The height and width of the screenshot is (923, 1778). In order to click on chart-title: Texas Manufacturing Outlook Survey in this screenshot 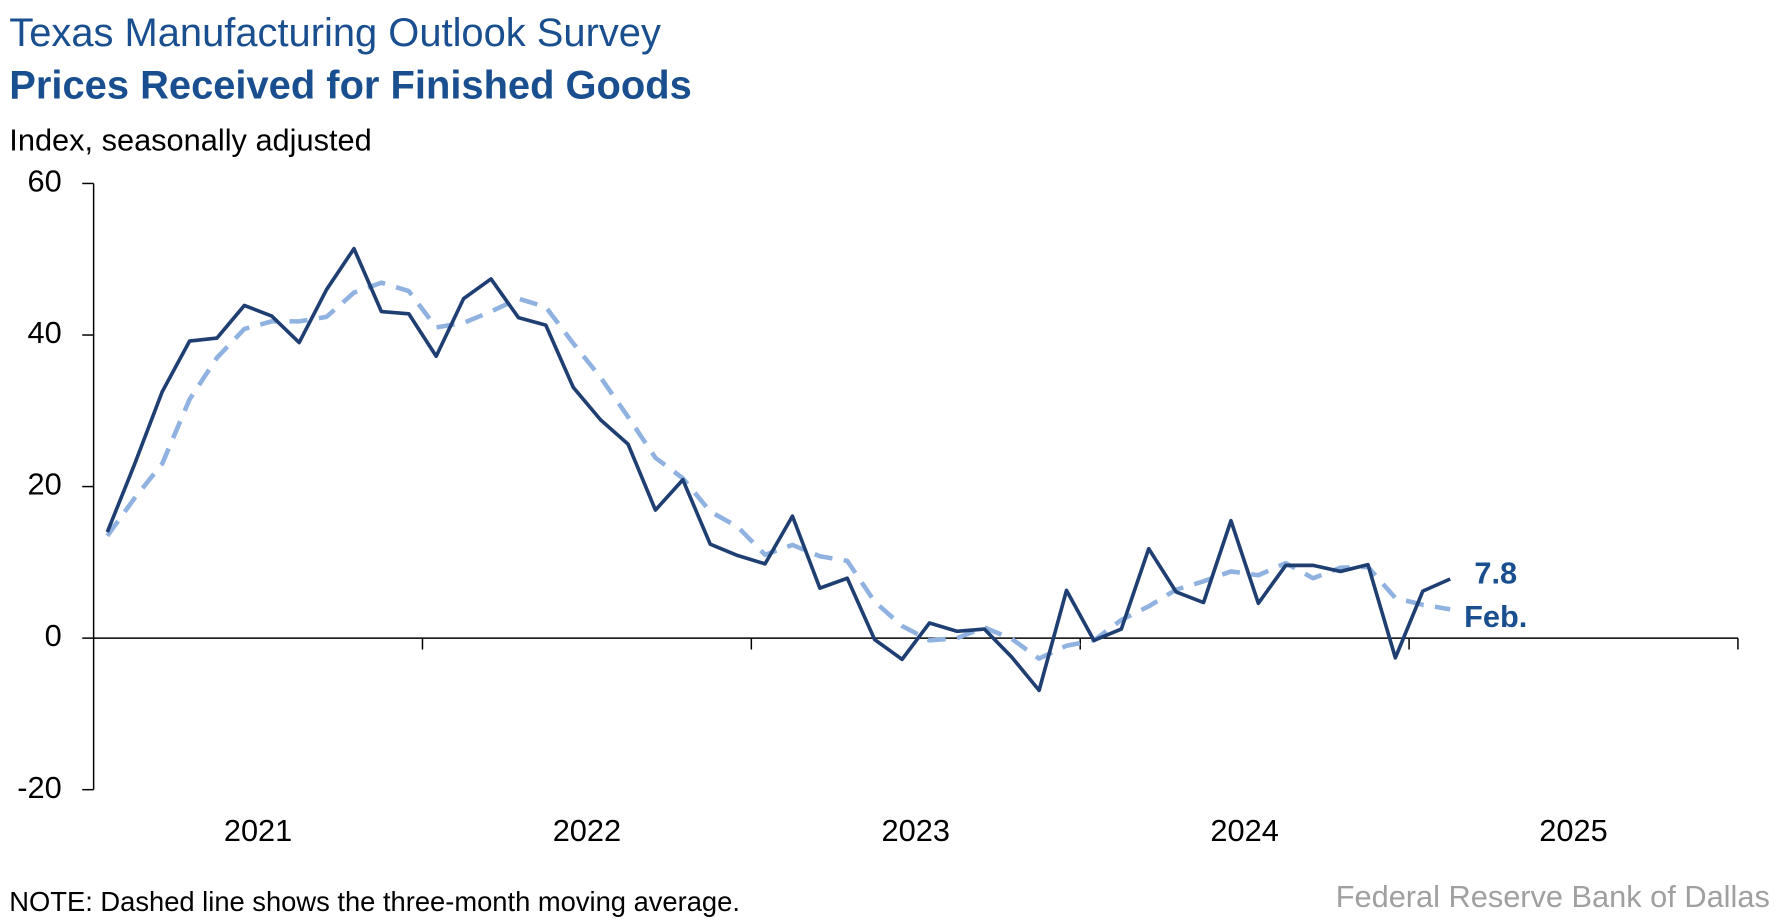, I will do `click(335, 33)`.